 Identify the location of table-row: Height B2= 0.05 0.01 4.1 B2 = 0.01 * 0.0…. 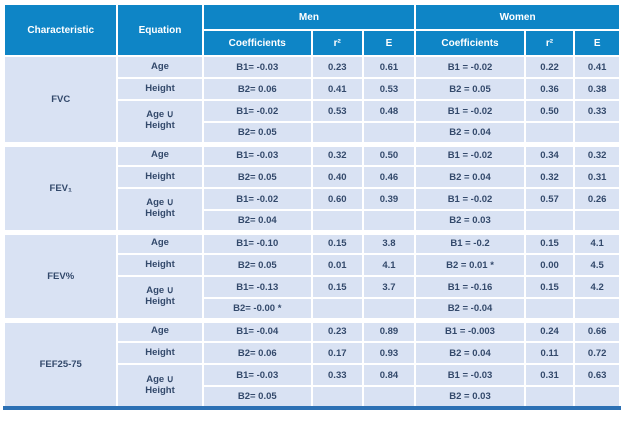
(312, 265).